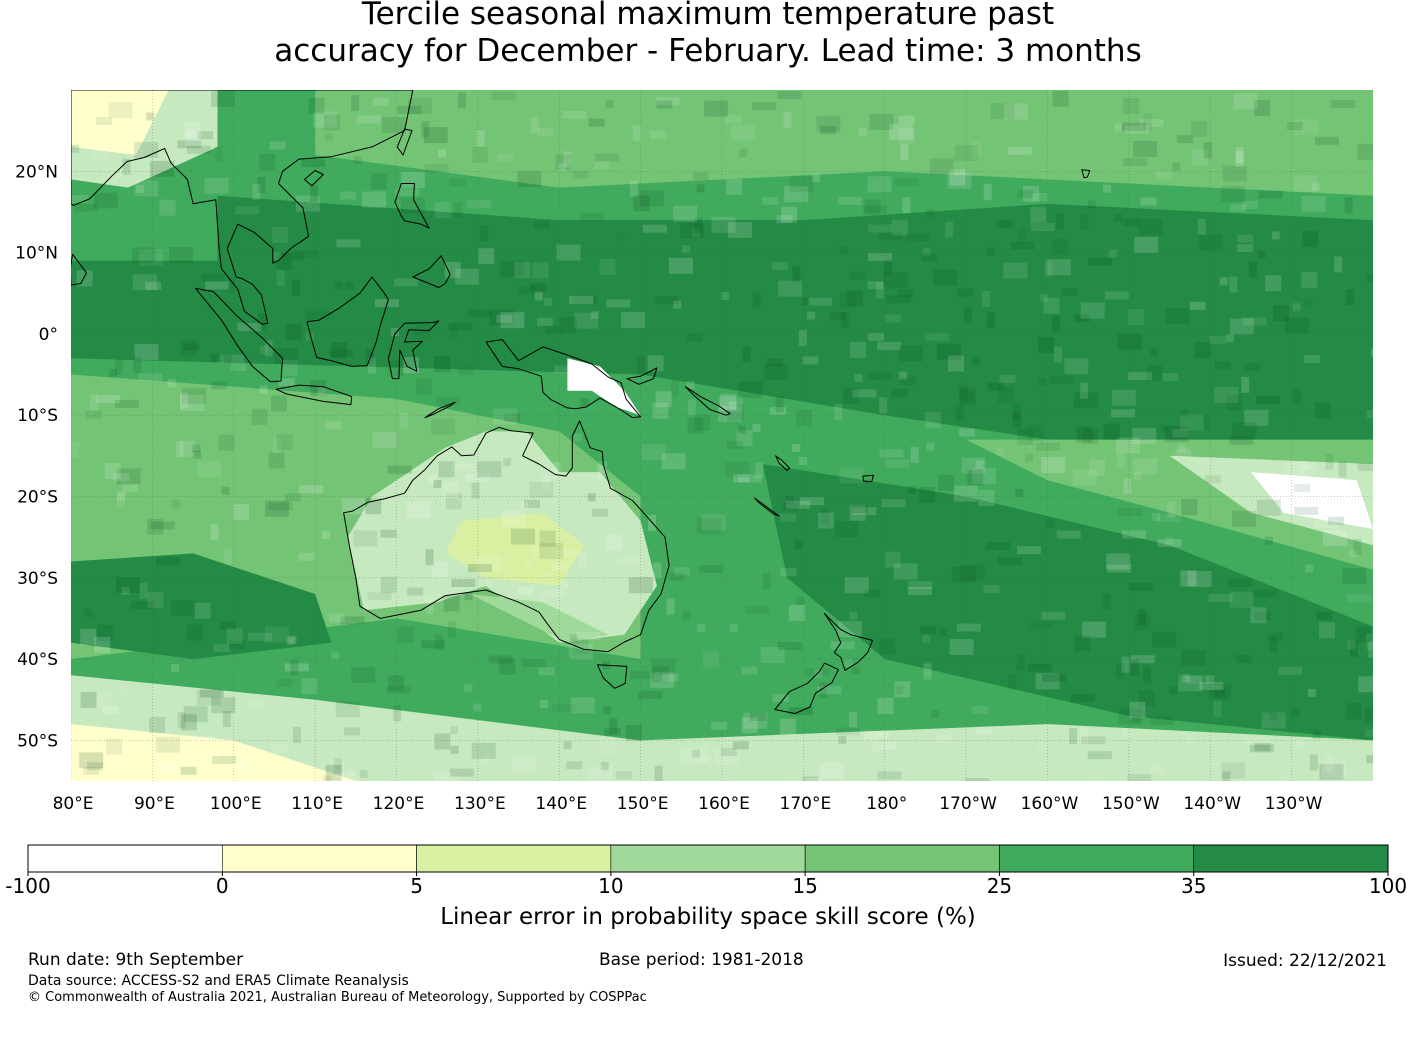 The image size is (1416, 1050). Describe the element at coordinates (968, 804) in the screenshot. I see `lon-tick-label: 170°W` at that location.